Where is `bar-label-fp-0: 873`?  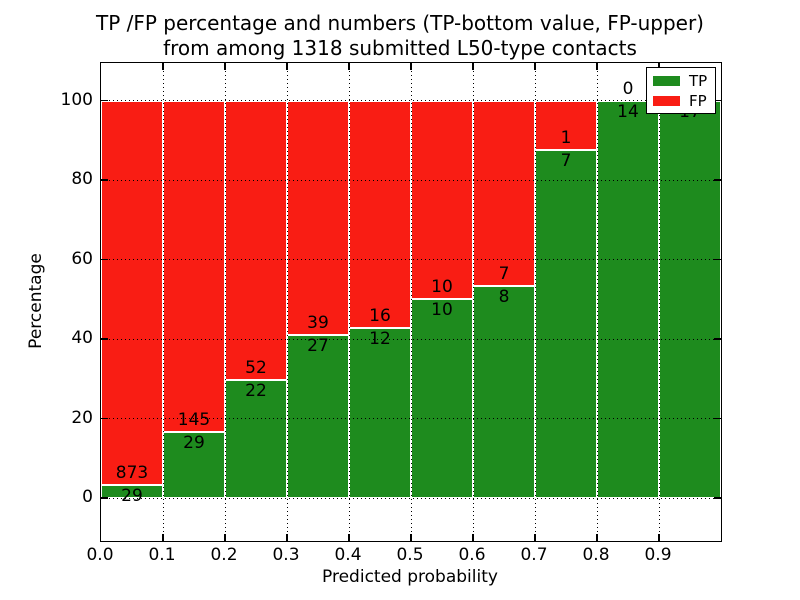
bar-label-fp-0: 873 is located at coordinates (132, 473).